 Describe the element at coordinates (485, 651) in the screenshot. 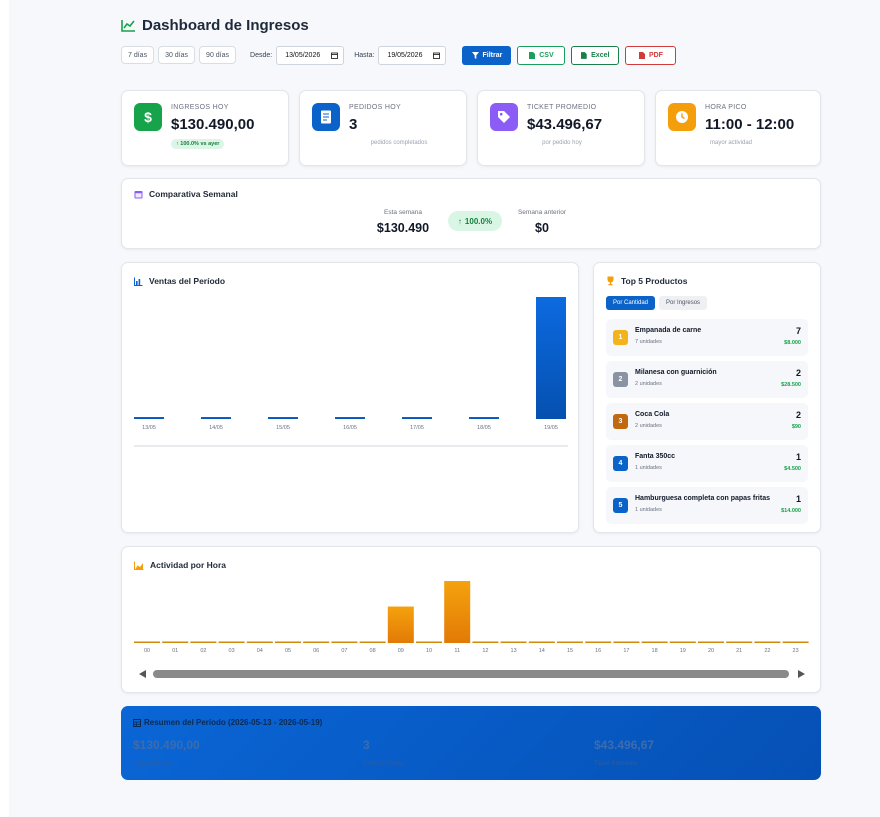

I see `hourly-x-tick: 12` at that location.